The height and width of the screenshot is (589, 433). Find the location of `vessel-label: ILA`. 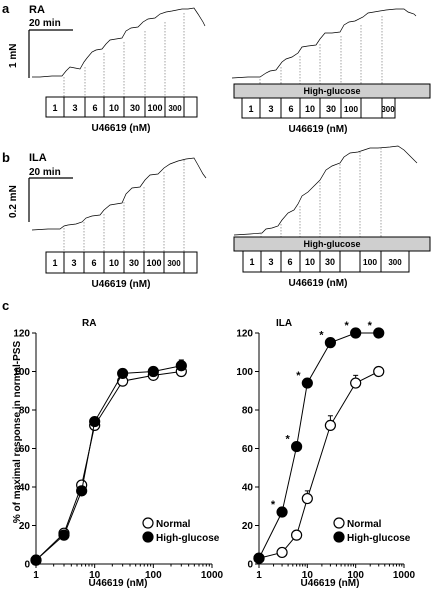

vessel-label: ILA is located at coordinates (38, 158).